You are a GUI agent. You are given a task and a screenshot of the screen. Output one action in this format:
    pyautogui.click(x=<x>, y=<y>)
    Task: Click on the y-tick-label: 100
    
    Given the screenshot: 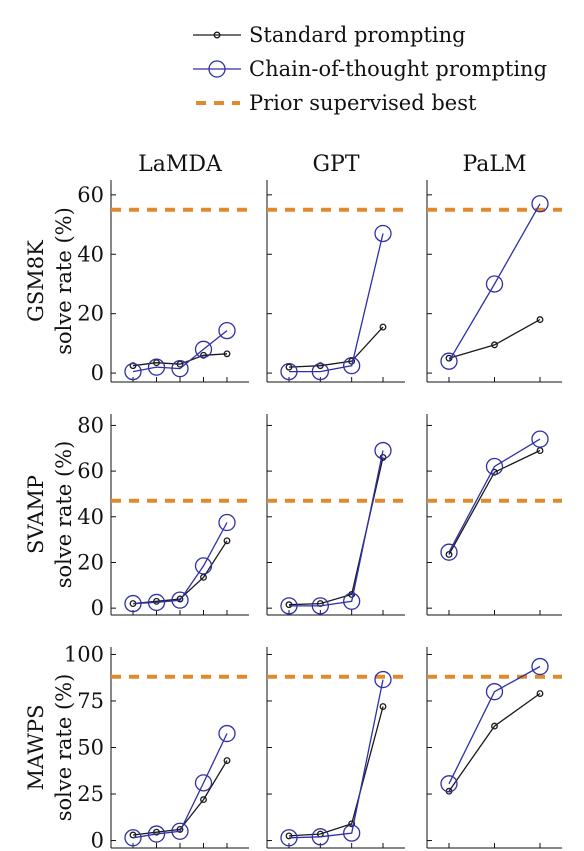 What is the action you would take?
    pyautogui.click(x=84, y=654)
    